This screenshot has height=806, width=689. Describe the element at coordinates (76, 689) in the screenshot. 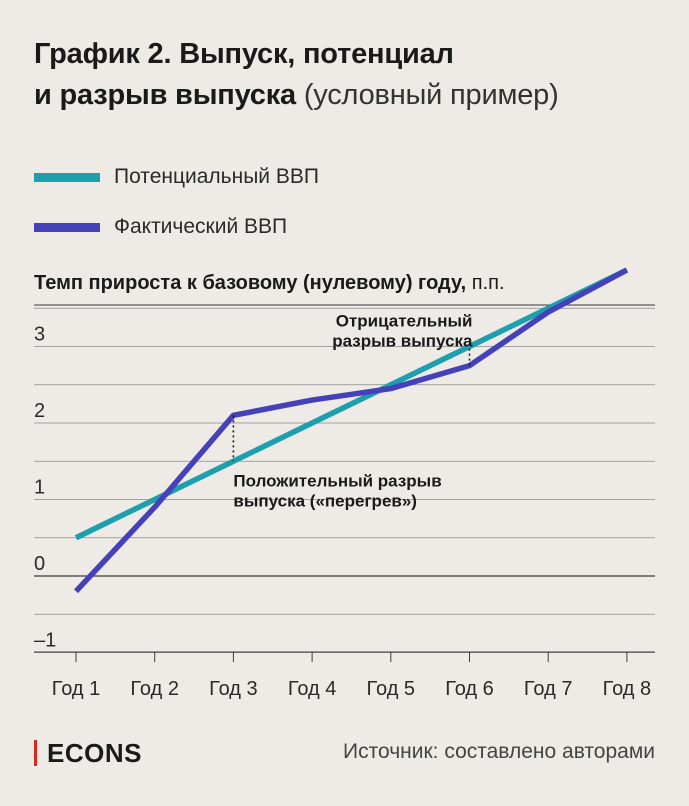

I see `x-tick-label: Год 1` at that location.